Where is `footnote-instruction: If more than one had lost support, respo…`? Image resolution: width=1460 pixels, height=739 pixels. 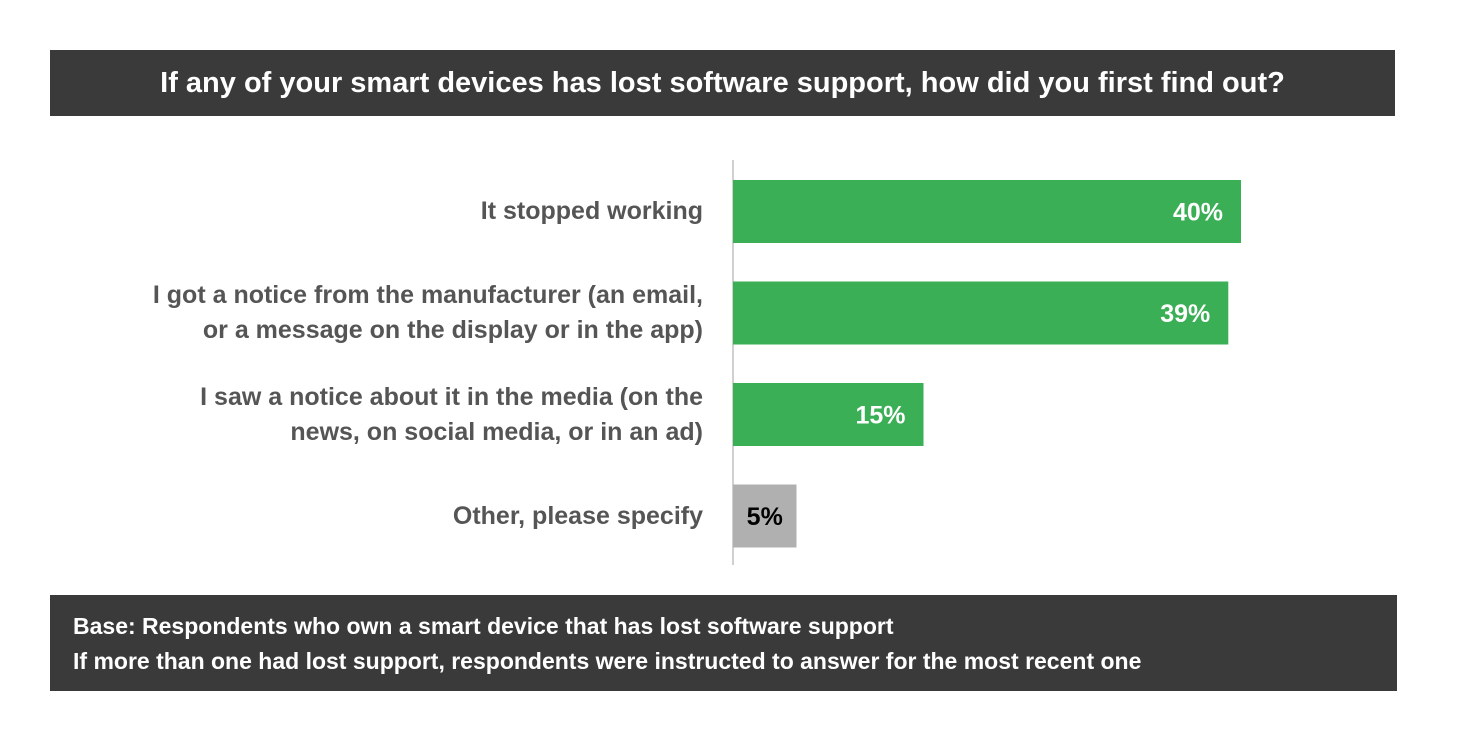
footnote-instruction: If more than one had lost support, respo… is located at coordinates (607, 661).